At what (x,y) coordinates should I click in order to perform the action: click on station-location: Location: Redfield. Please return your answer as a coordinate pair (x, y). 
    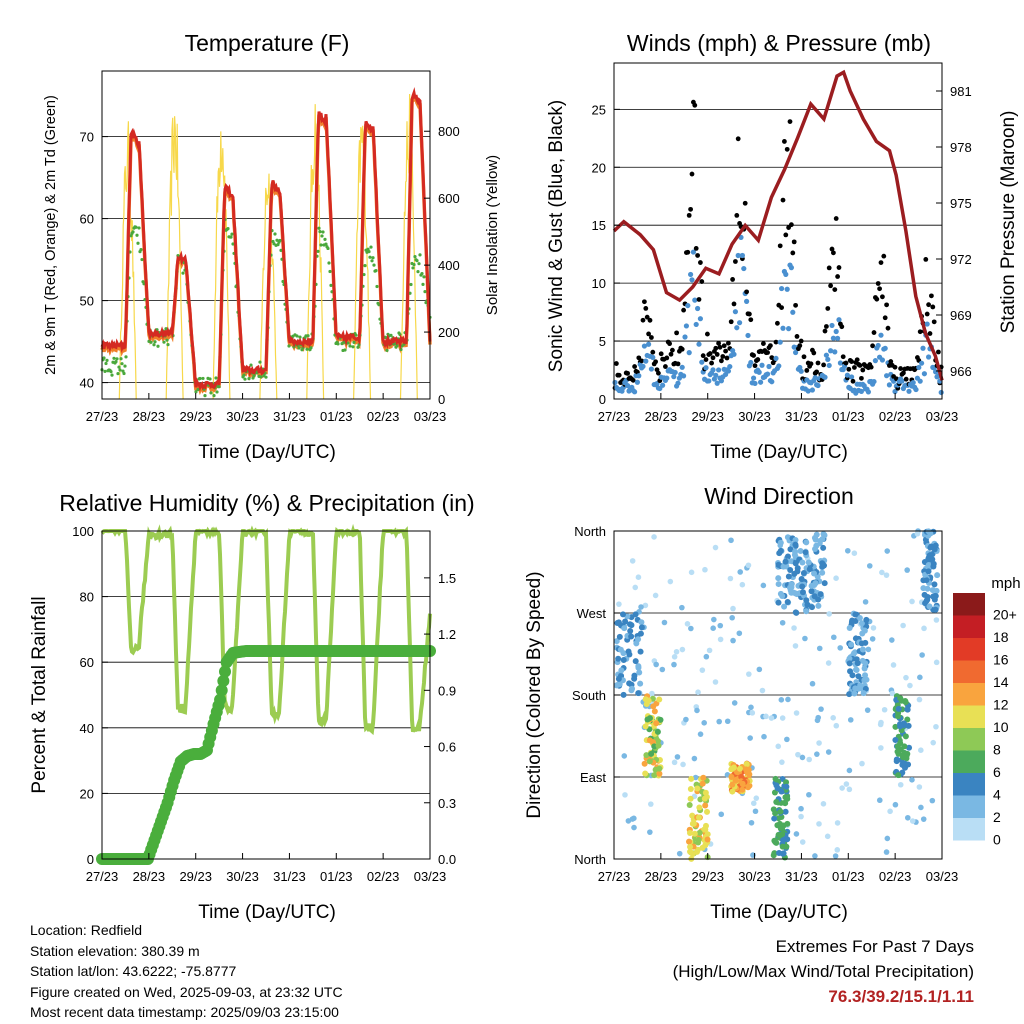
    Looking at the image, I should click on (86, 930).